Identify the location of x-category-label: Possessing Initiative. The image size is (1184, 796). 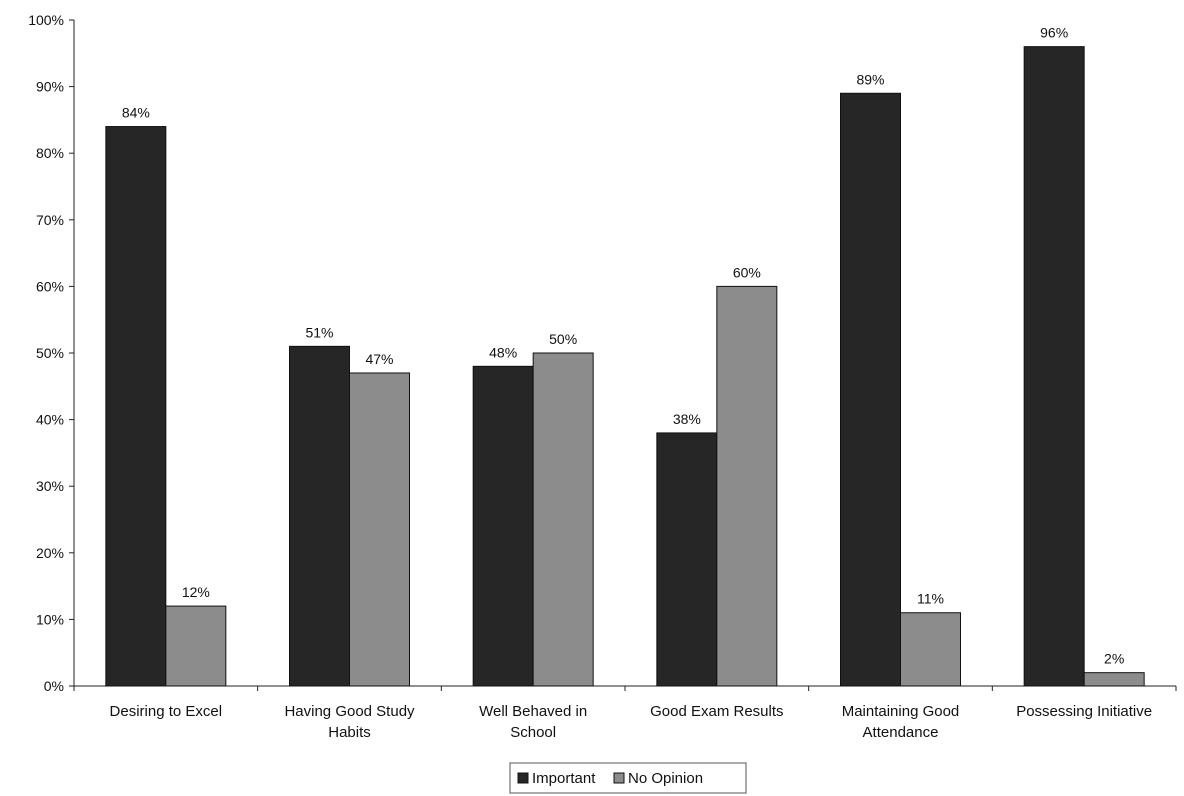
(1084, 711).